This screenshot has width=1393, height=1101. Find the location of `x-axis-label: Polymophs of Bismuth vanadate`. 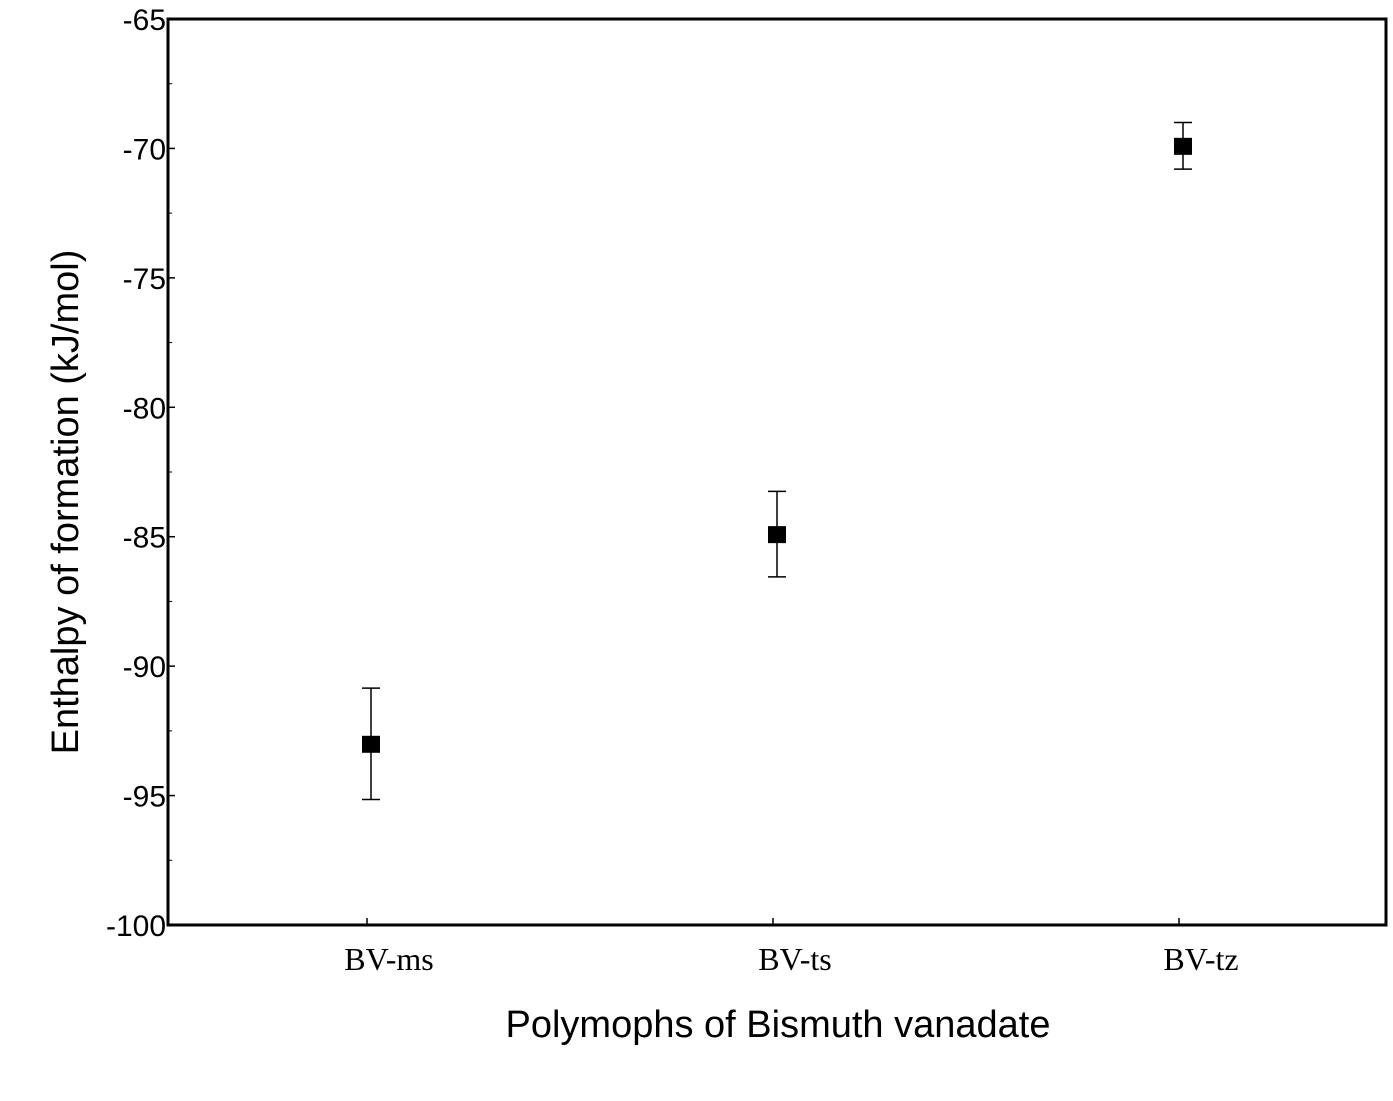

x-axis-label: Polymophs of Bismuth vanadate is located at coordinates (778, 1025).